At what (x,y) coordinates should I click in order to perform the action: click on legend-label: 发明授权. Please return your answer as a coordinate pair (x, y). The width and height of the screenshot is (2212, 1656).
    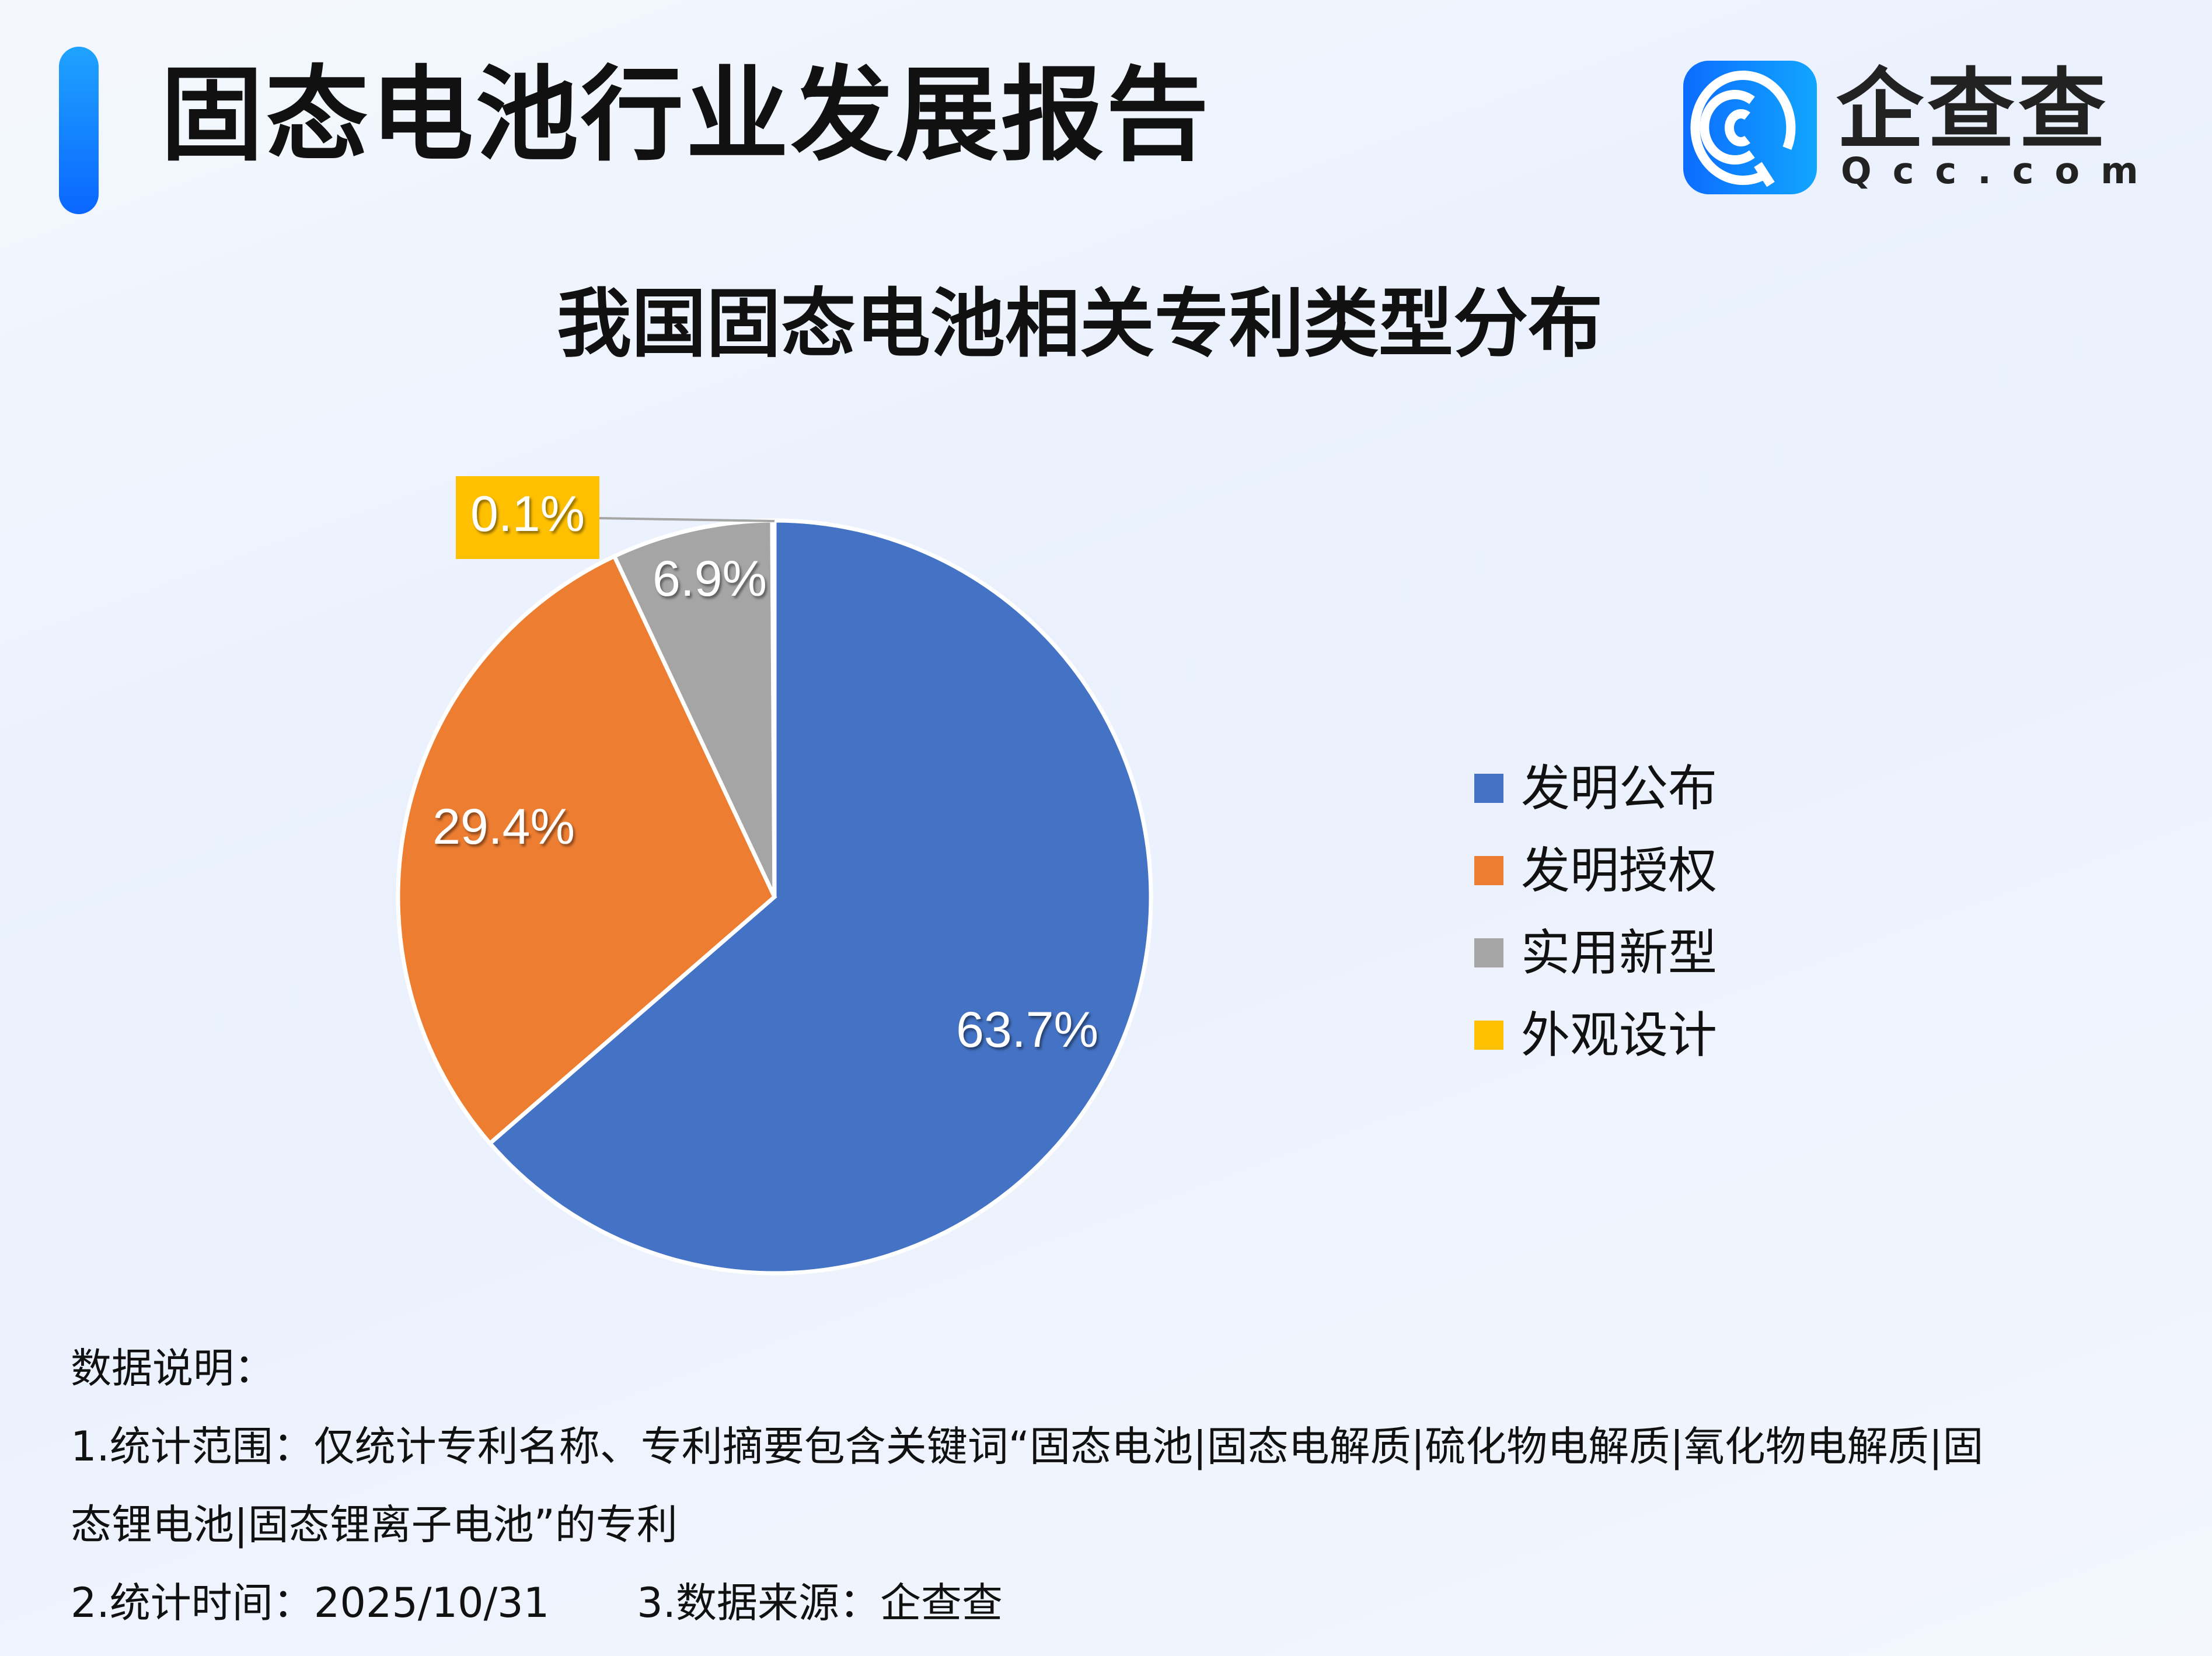
    Looking at the image, I should click on (1619, 870).